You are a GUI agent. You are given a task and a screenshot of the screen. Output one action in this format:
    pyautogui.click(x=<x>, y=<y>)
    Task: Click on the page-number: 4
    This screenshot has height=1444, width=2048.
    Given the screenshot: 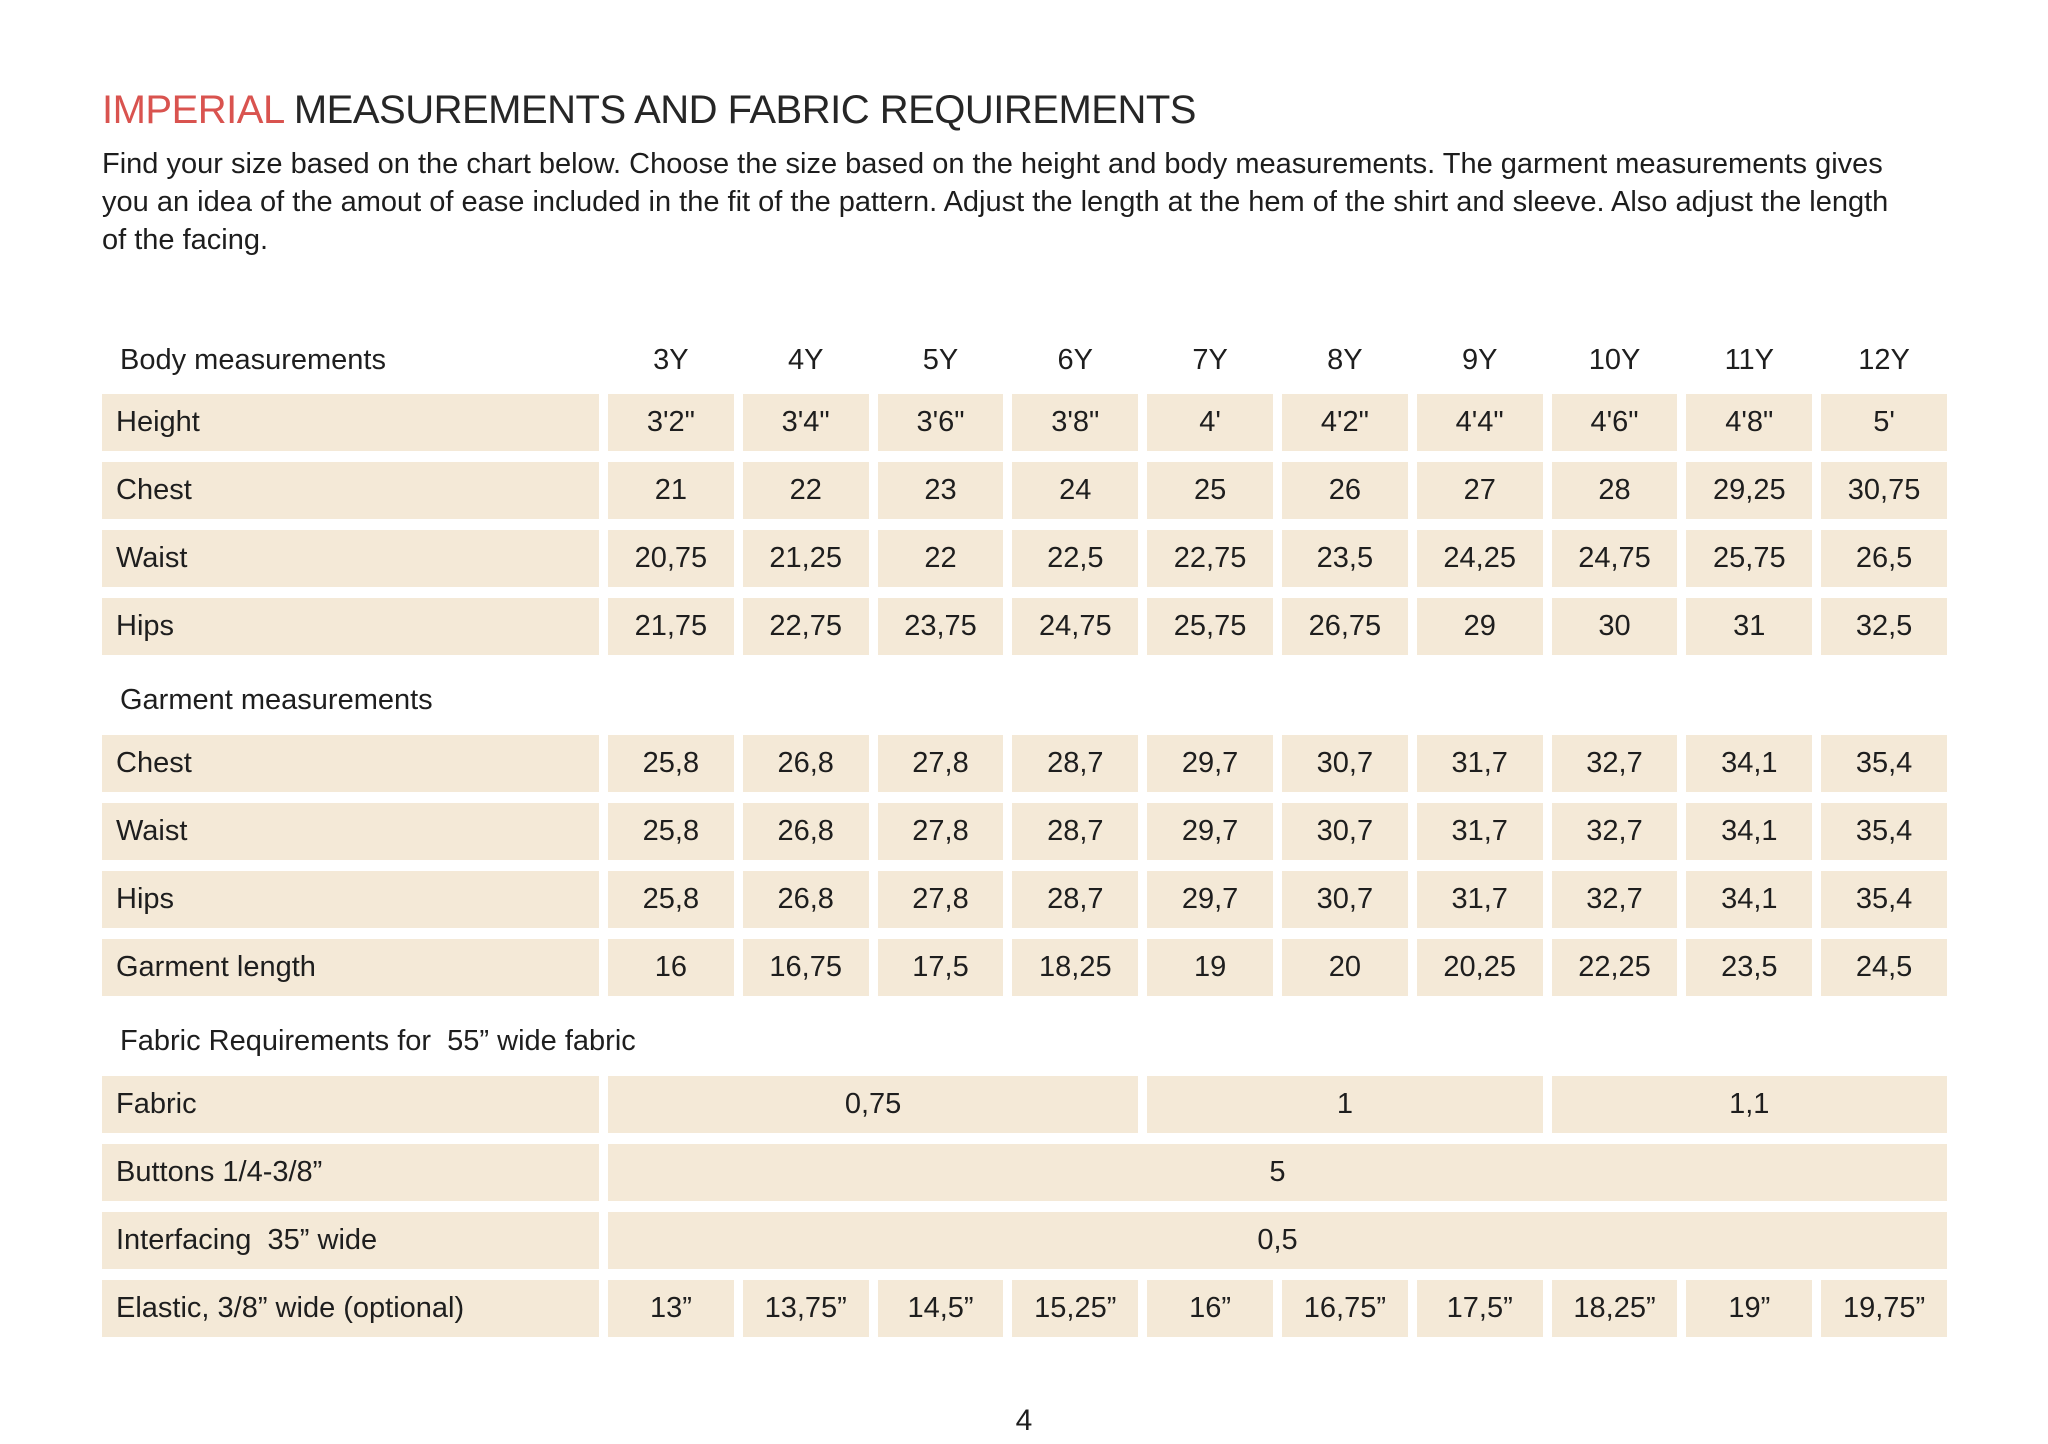 What is the action you would take?
    pyautogui.click(x=1024, y=1420)
    